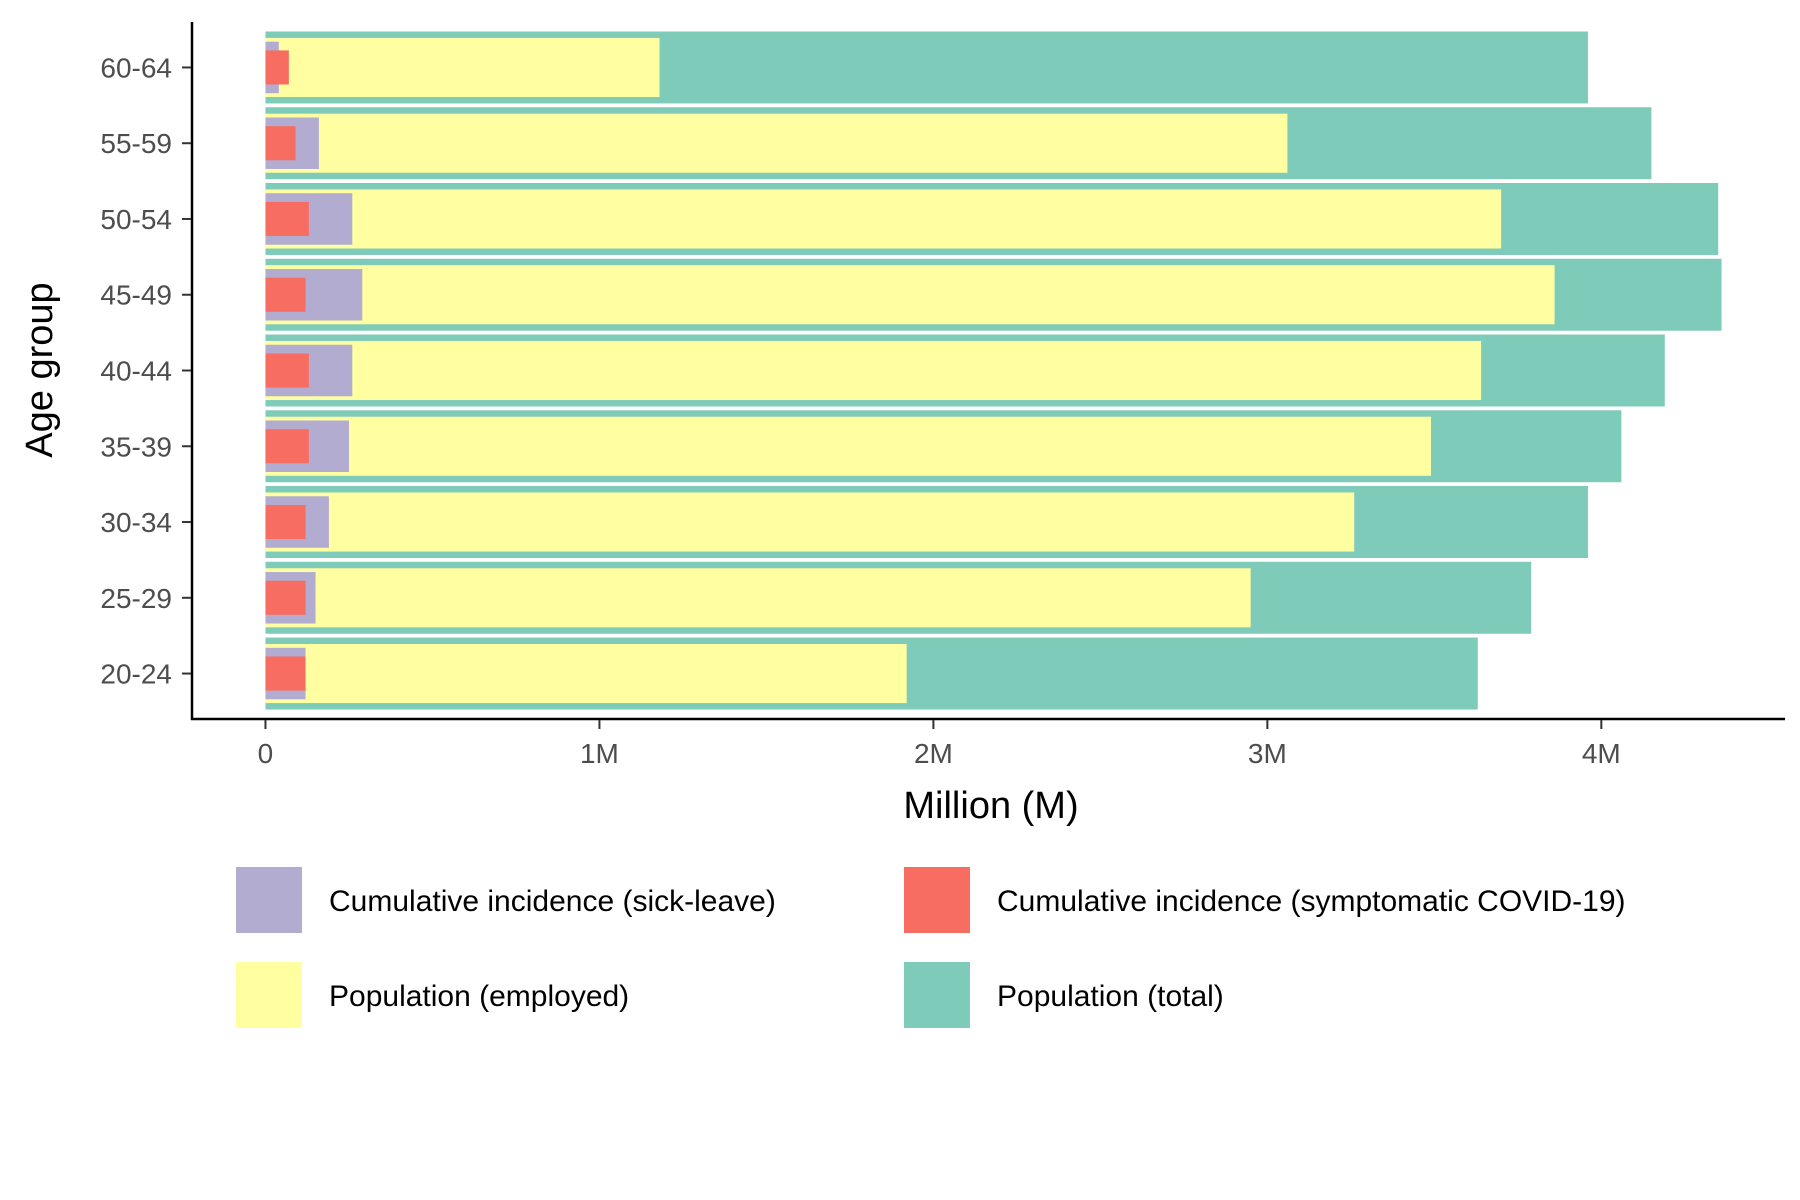 This screenshot has width=1800, height=1200. I want to click on legend-key-population-total, so click(937, 995).